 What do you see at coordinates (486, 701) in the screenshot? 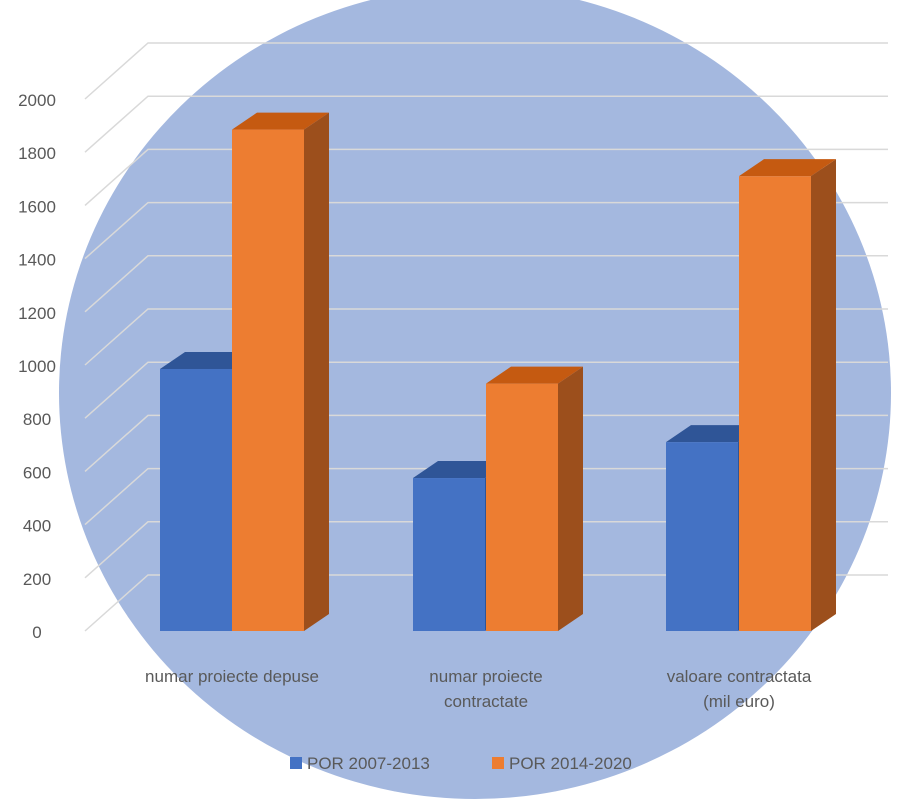
I see `category-label: contractate` at bounding box center [486, 701].